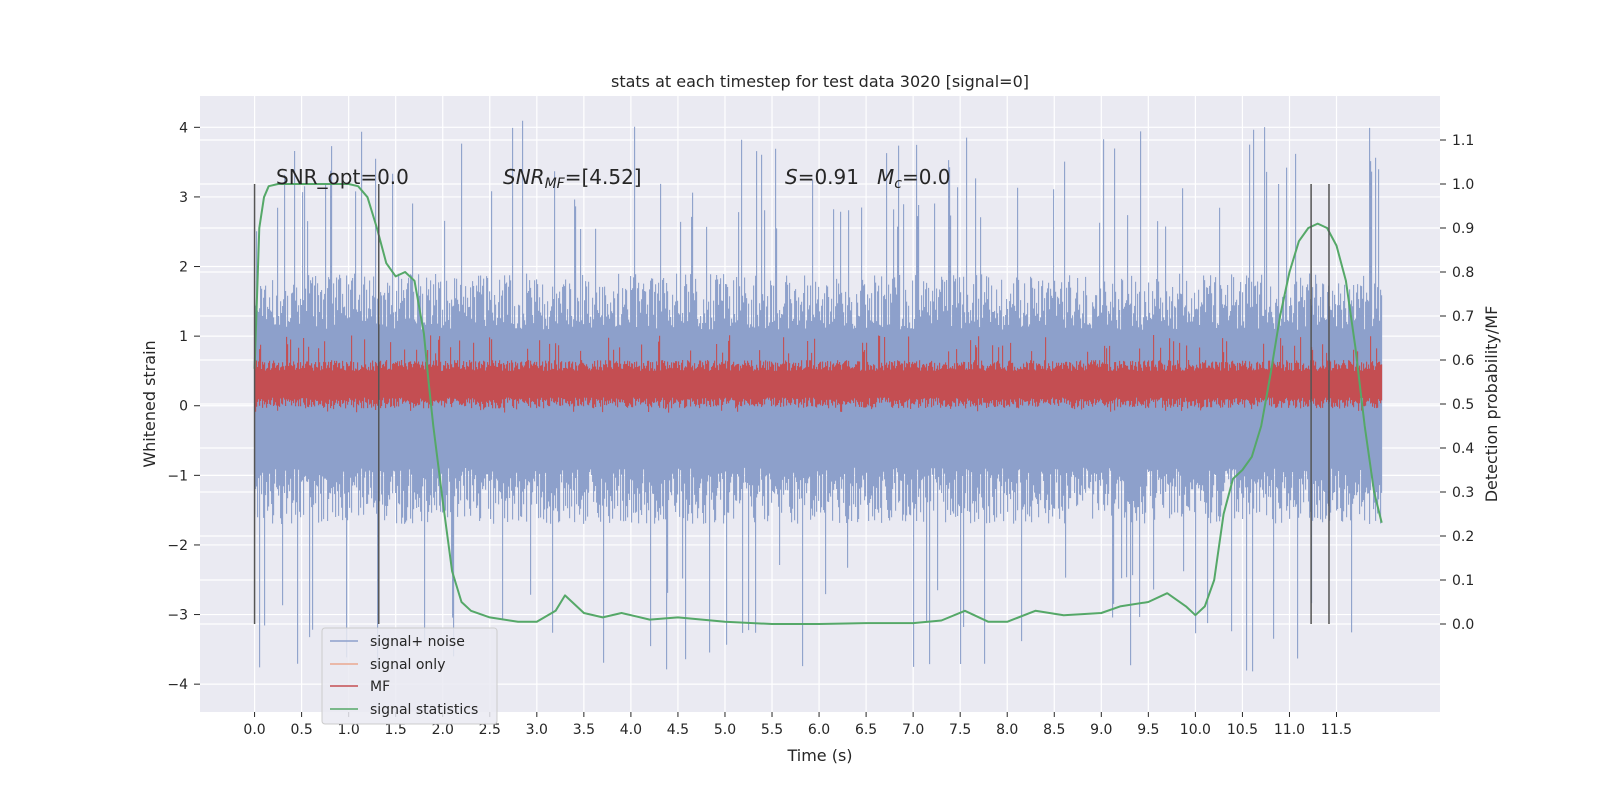  Describe the element at coordinates (183, 407) in the screenshot. I see `y-tick-label: 0` at that location.